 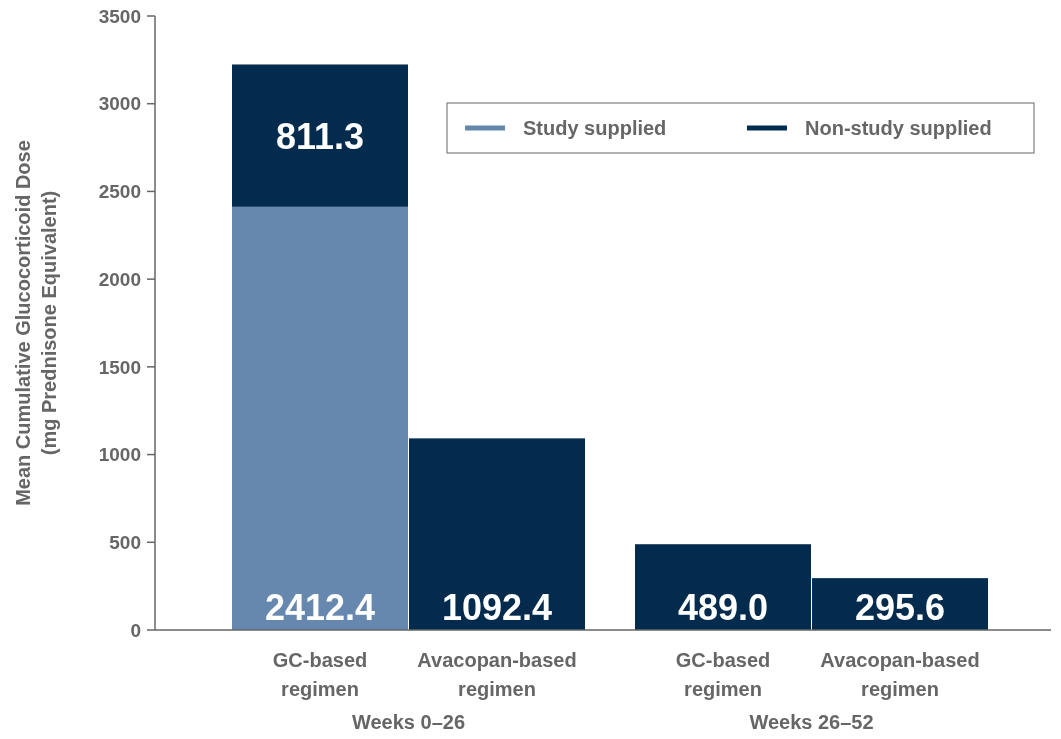 What do you see at coordinates (119, 16) in the screenshot?
I see `y-tick-label: 3500` at bounding box center [119, 16].